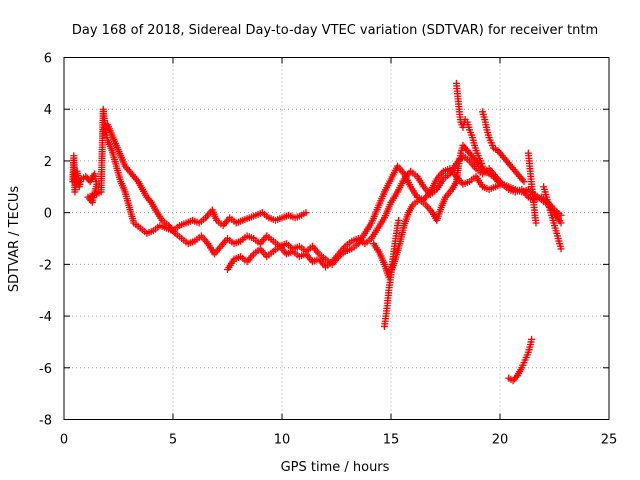 The image size is (640, 480). Describe the element at coordinates (45, 421) in the screenshot. I see `y-tick-label: -8` at that location.